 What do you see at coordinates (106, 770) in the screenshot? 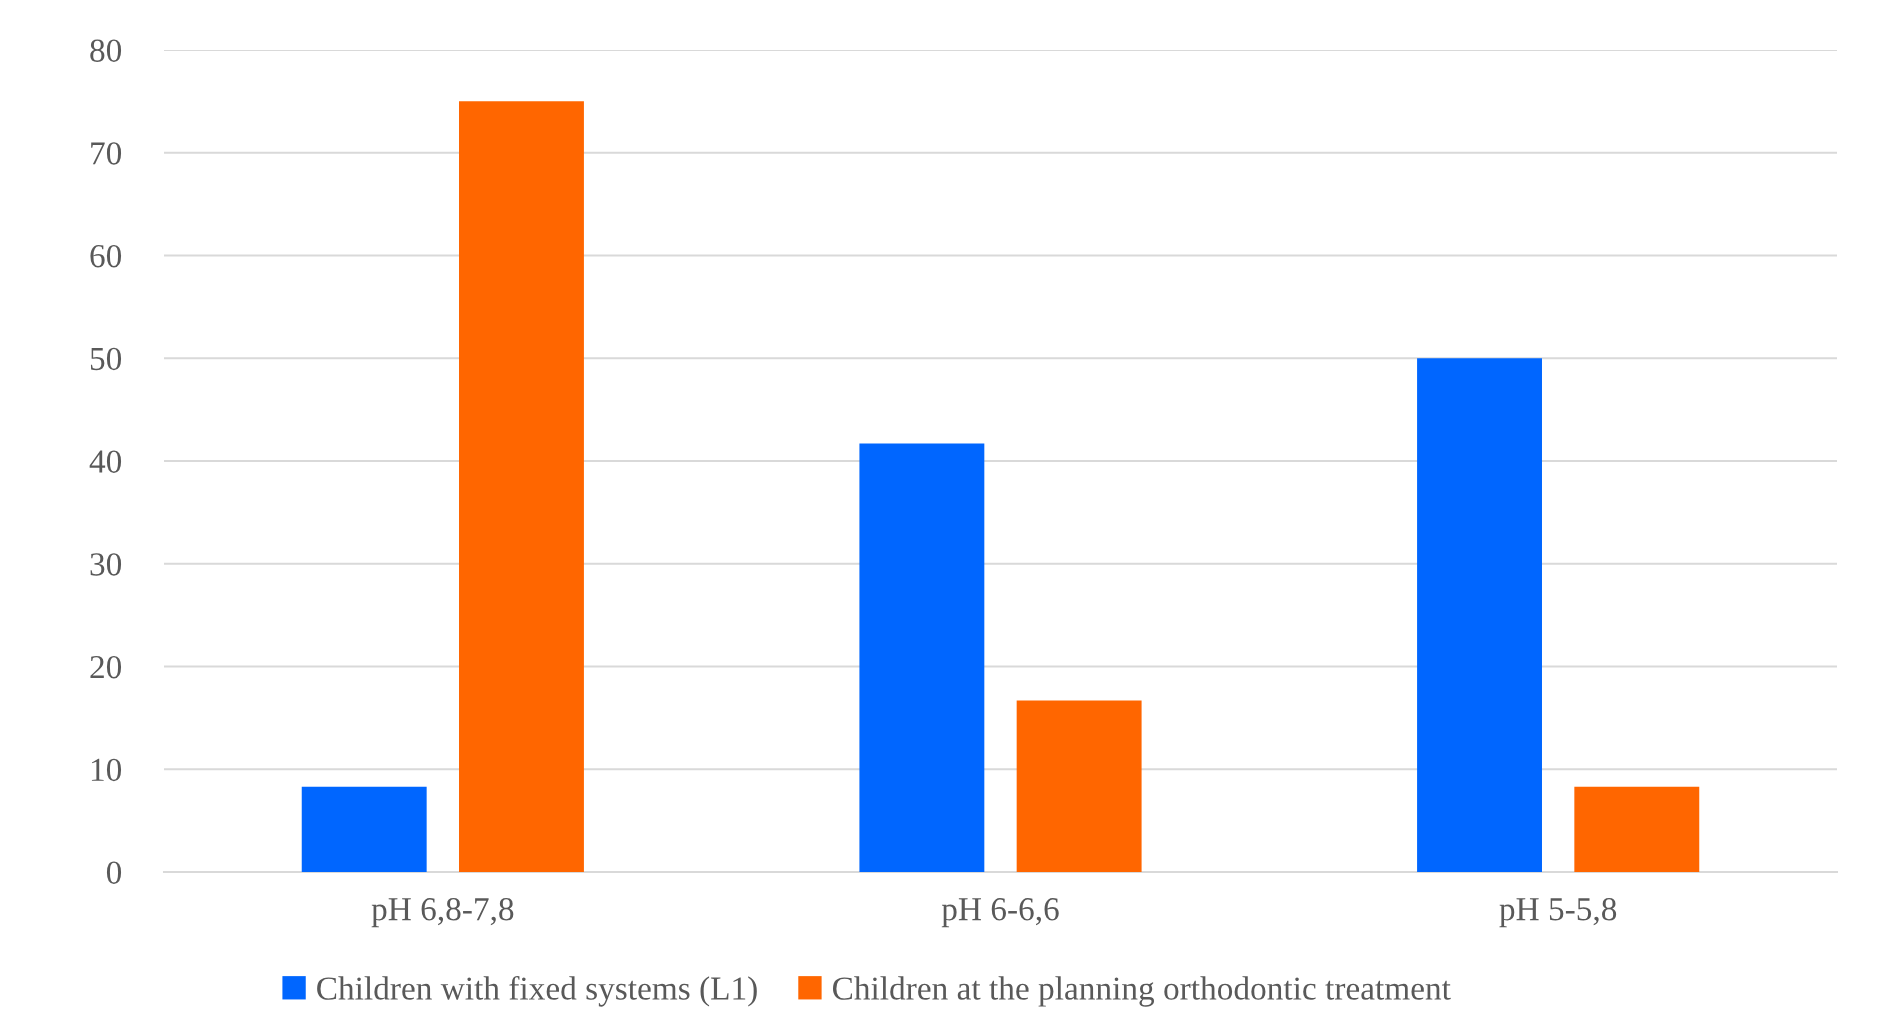
I see `y-tick-label: 10` at bounding box center [106, 770].